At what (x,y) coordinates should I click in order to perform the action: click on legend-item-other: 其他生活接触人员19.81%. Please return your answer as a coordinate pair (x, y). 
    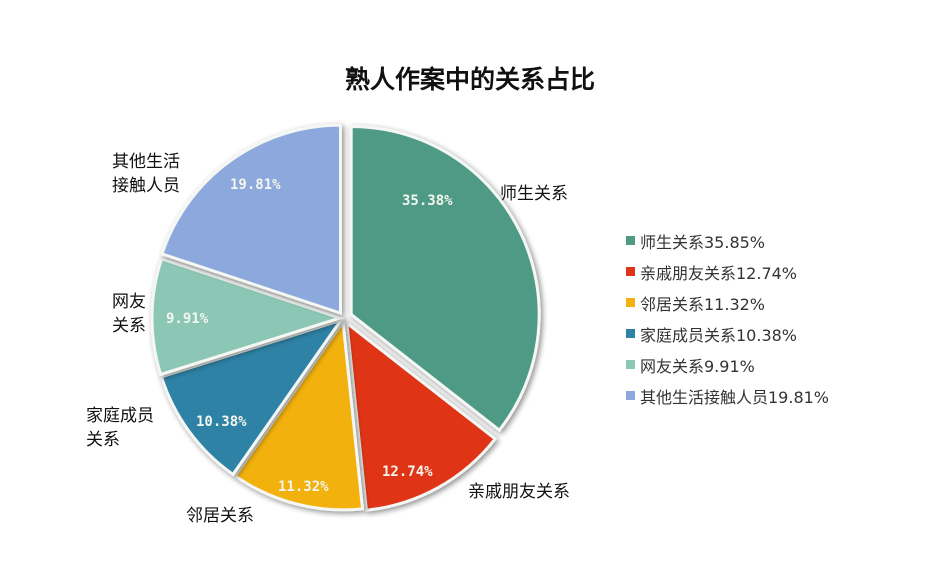
    Looking at the image, I should click on (727, 395).